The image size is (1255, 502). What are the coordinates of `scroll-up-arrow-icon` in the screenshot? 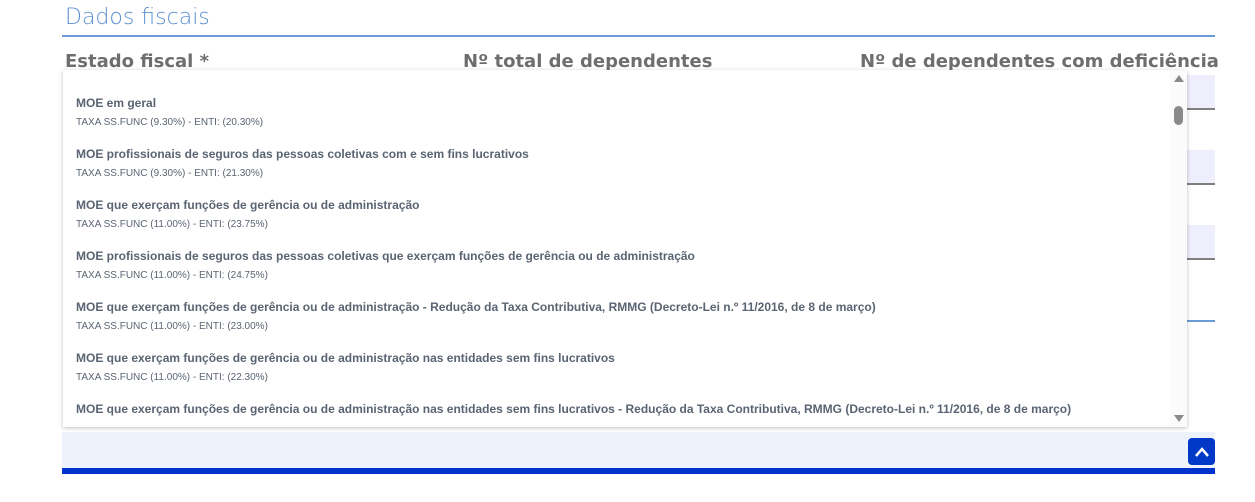 It's located at (1179, 78).